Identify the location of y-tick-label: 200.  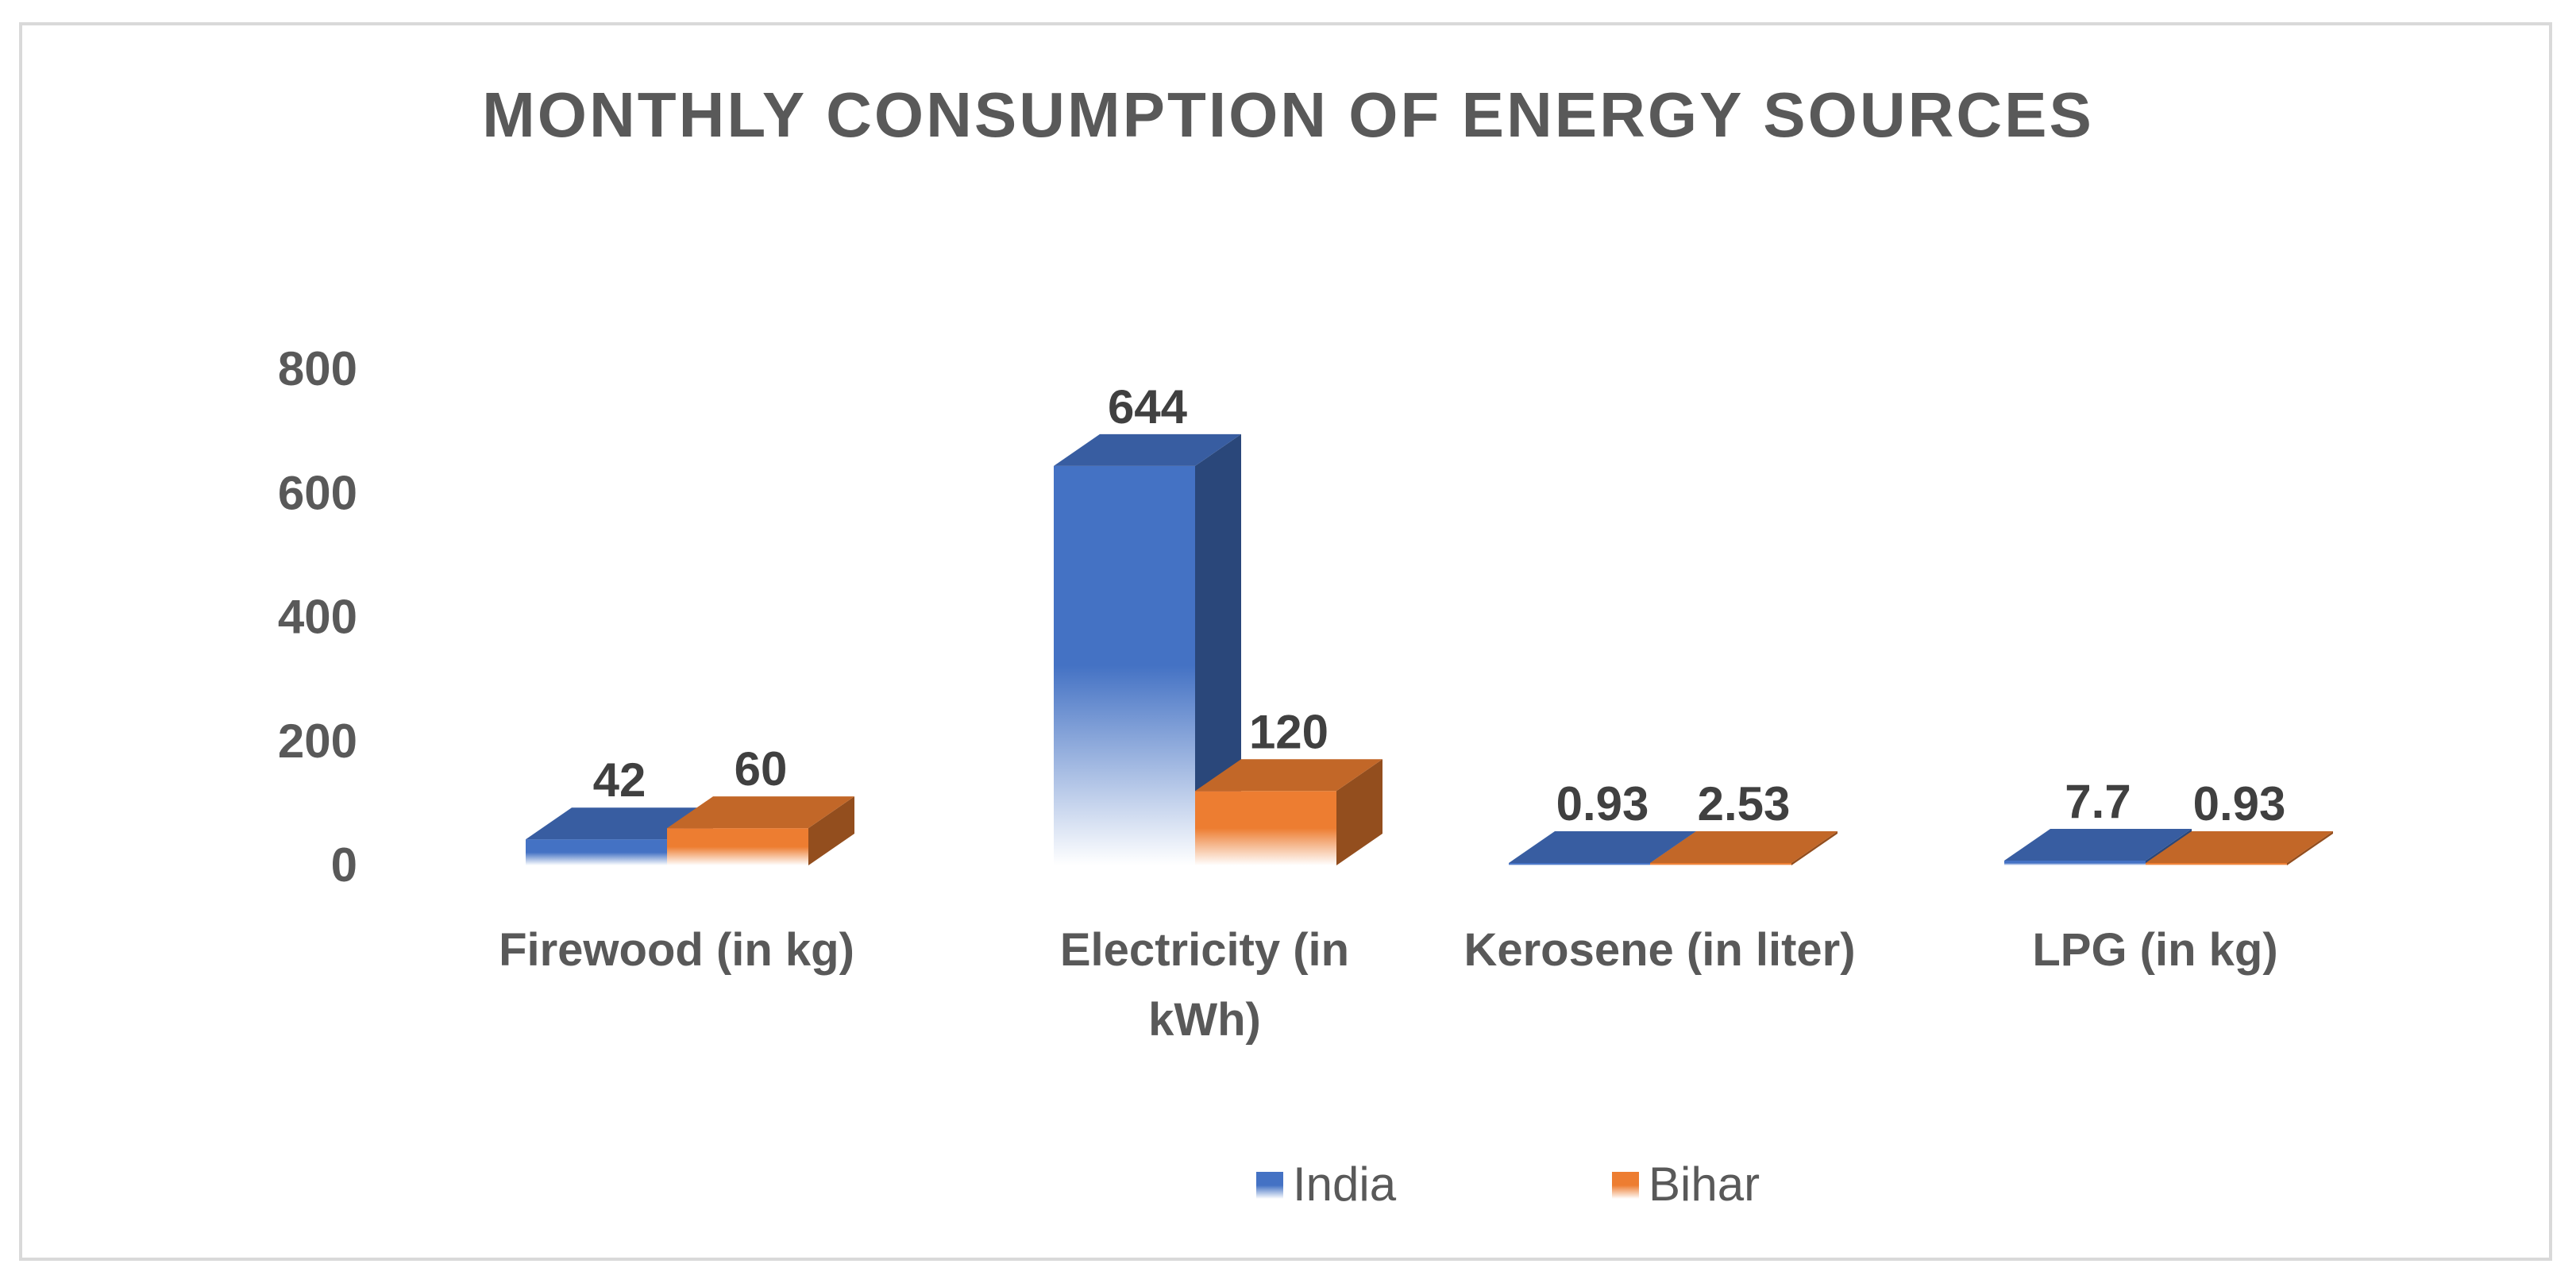
(317, 741).